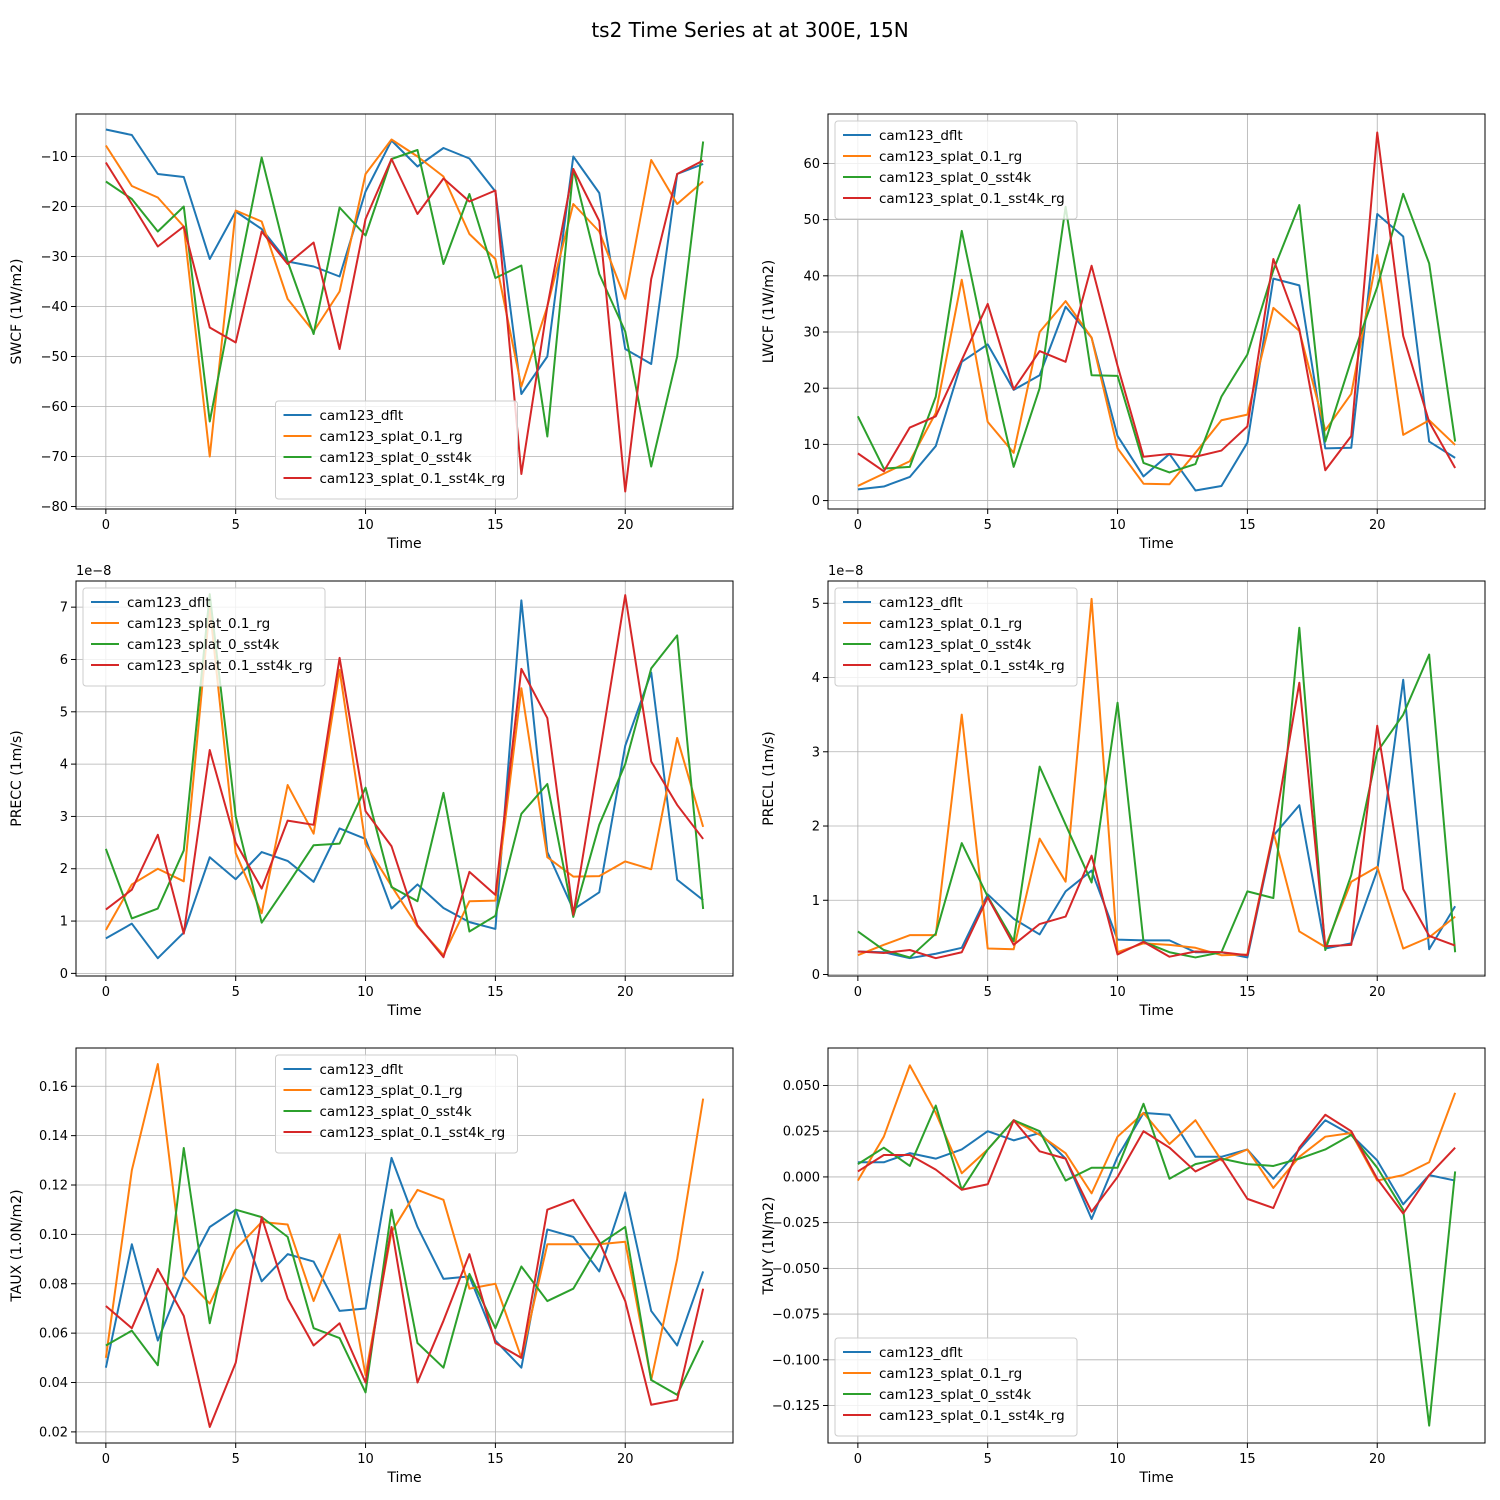 This screenshot has width=1500, height=1500. Describe the element at coordinates (811, 333) in the screenshot. I see `y-tick-label: 30` at that location.